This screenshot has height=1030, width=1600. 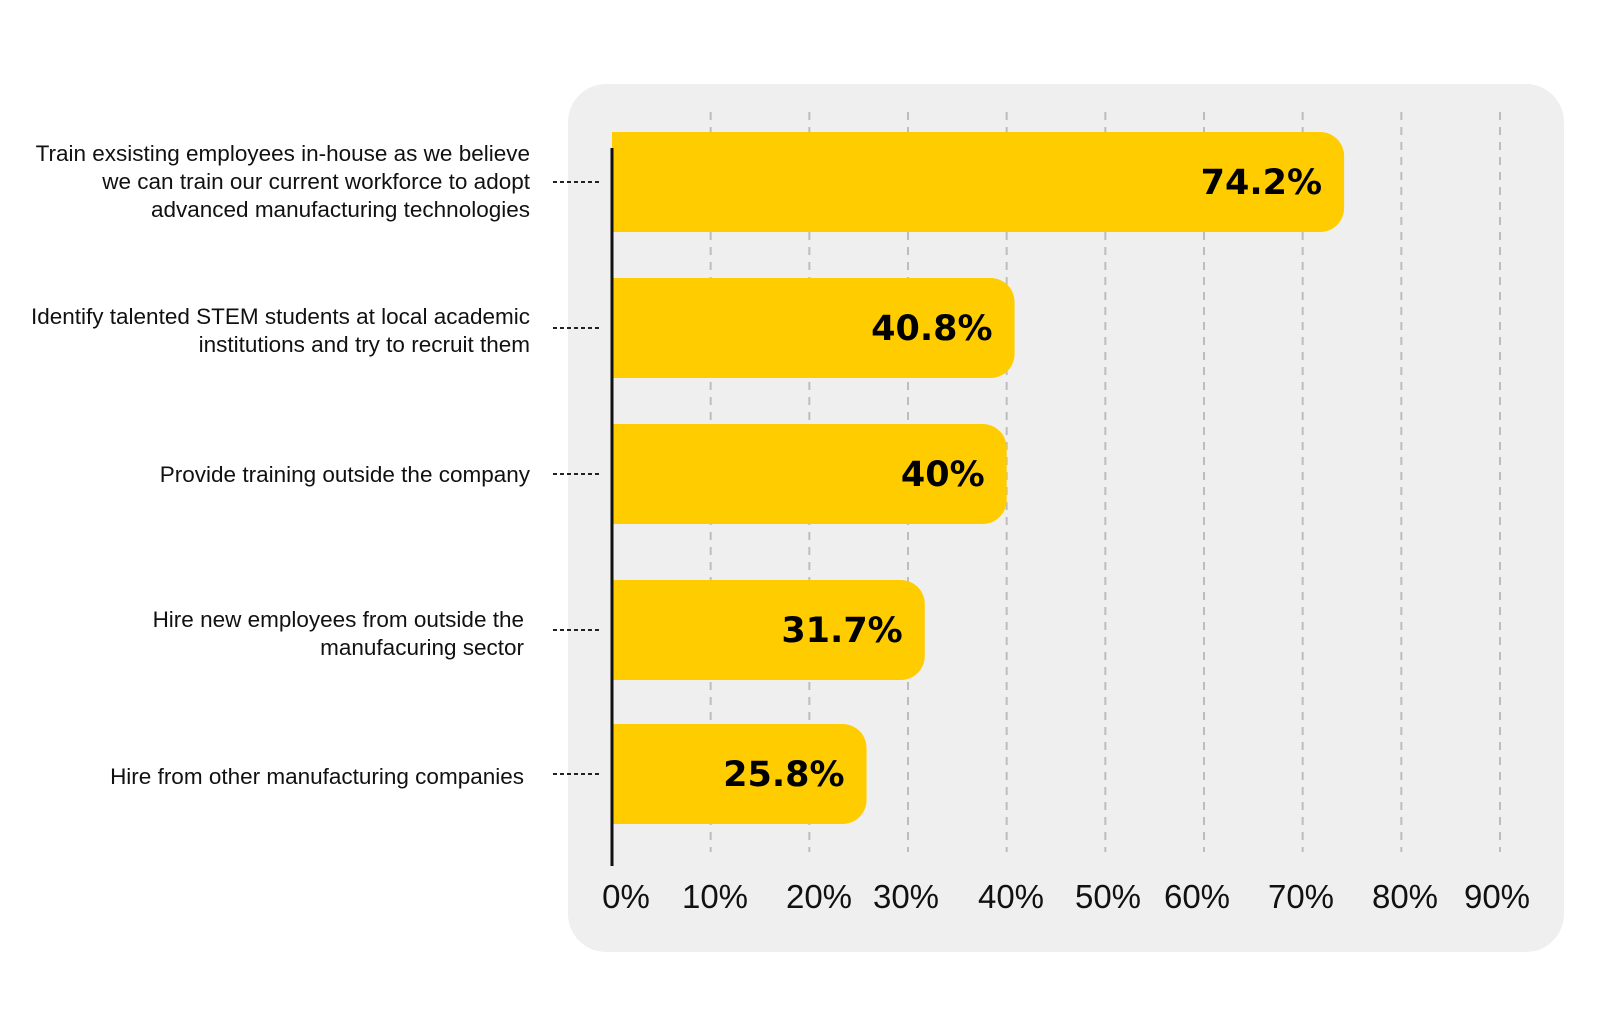 I want to click on value-label: 74.2%, so click(x=1261, y=183).